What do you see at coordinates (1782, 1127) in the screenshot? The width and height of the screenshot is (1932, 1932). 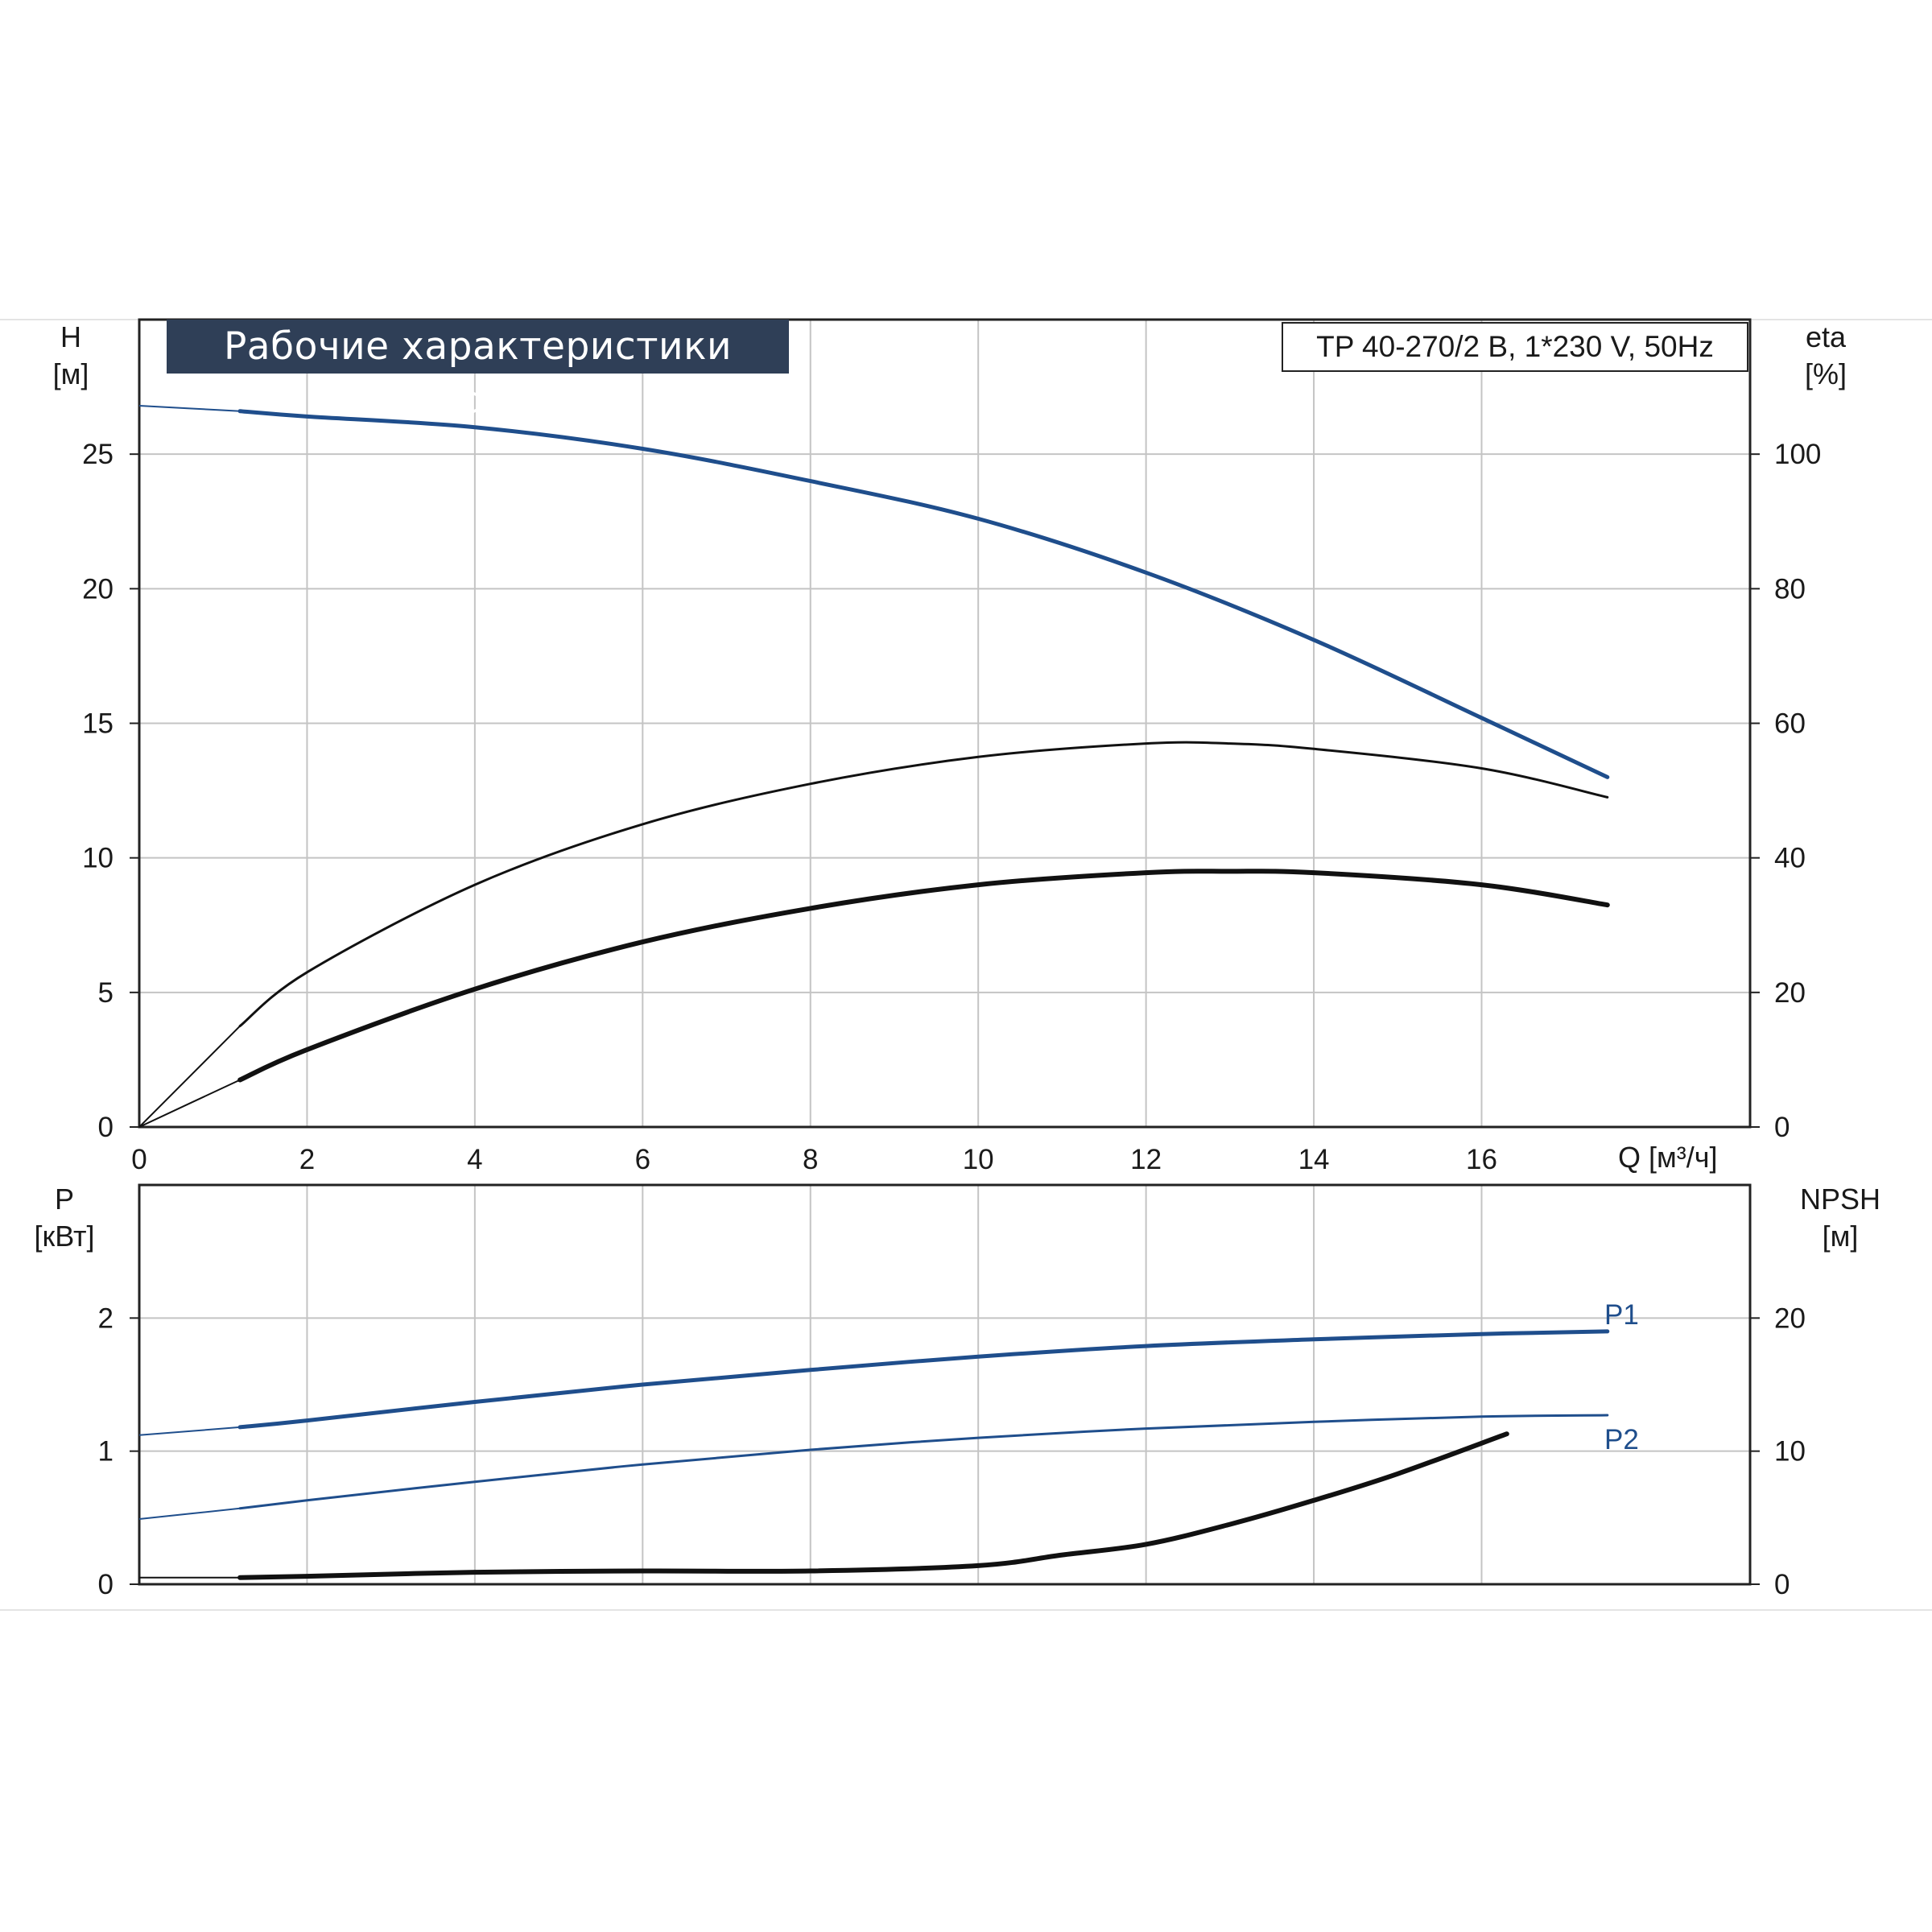 I see `y2-tick-label: 0` at bounding box center [1782, 1127].